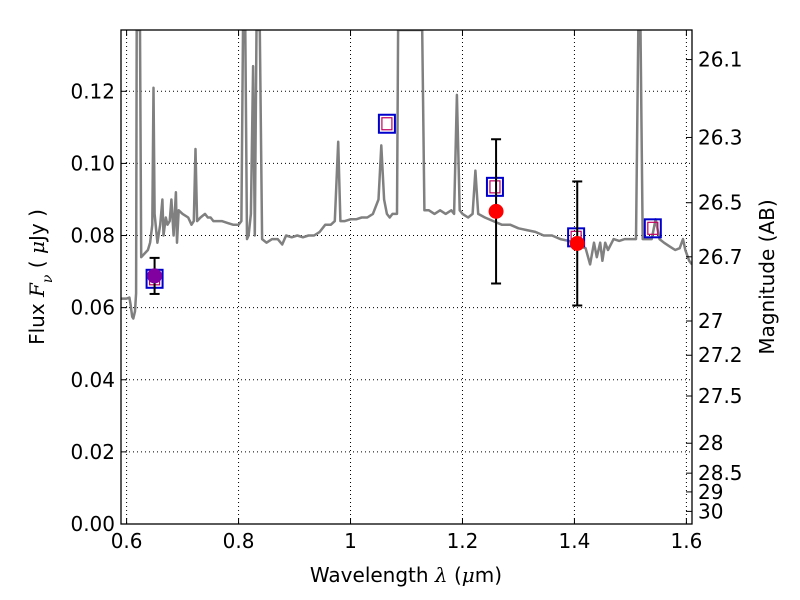 The width and height of the screenshot is (800, 600). Describe the element at coordinates (720, 396) in the screenshot. I see `y2-tick-label-6: 27.5` at that location.